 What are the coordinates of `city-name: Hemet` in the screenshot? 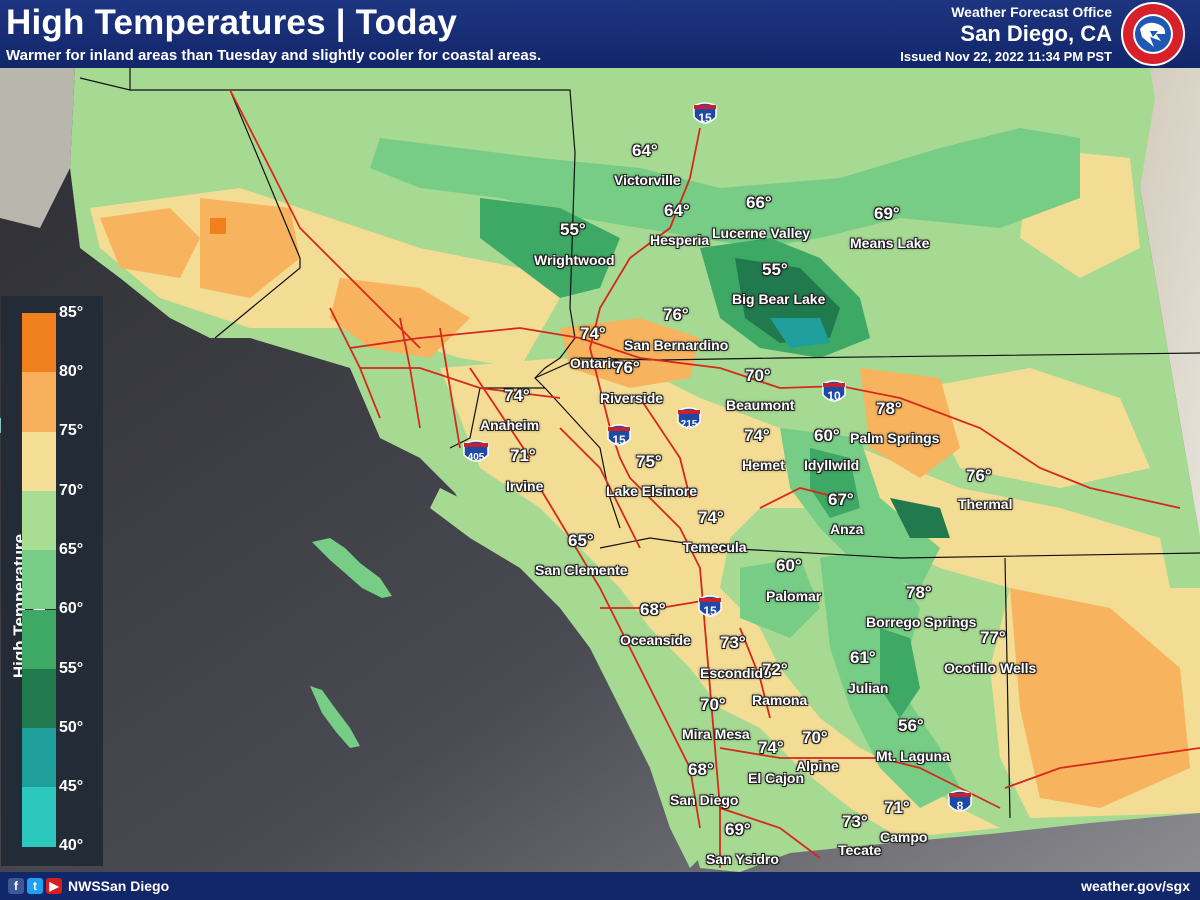 It's located at (763, 465).